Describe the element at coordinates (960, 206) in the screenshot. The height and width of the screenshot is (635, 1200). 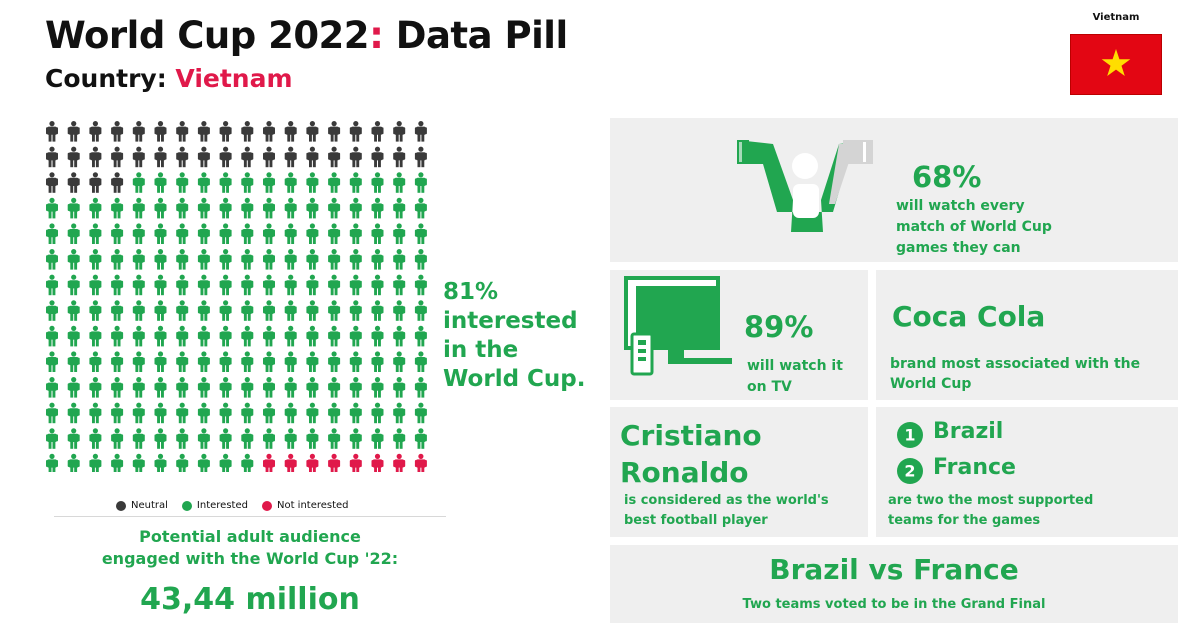
I see `watch-every-line1: will watch every` at that location.